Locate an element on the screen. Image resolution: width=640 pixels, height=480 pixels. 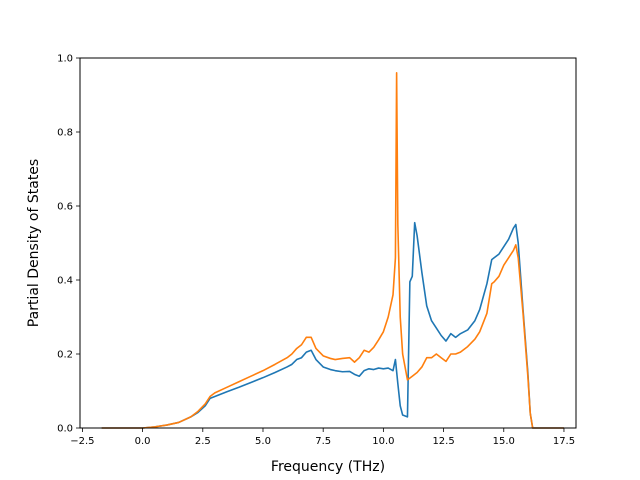
x-tick-label: 10.0 is located at coordinates (383, 441).